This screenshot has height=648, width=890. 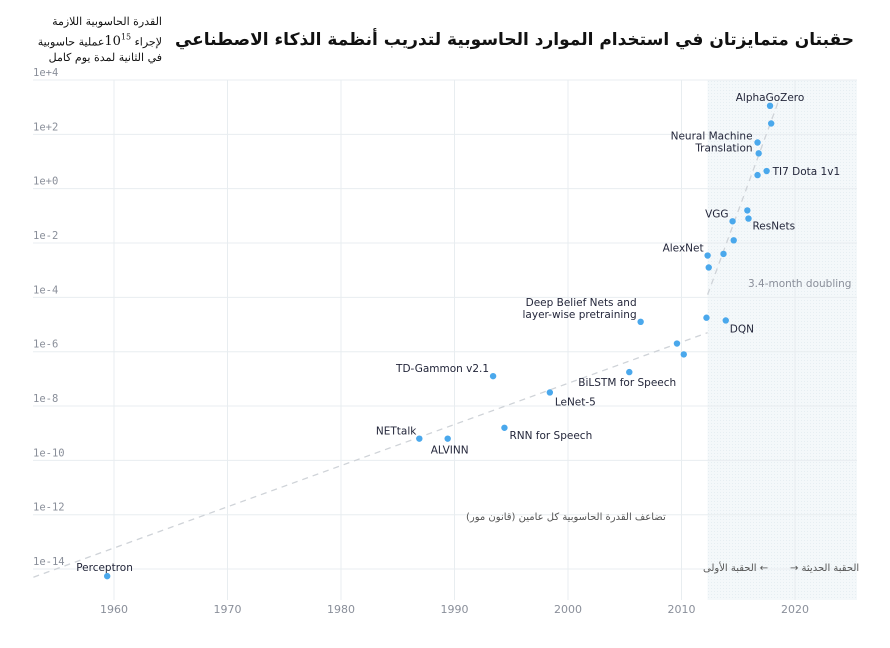 What do you see at coordinates (568, 609) in the screenshot?
I see `x-tick-label: 2000` at bounding box center [568, 609].